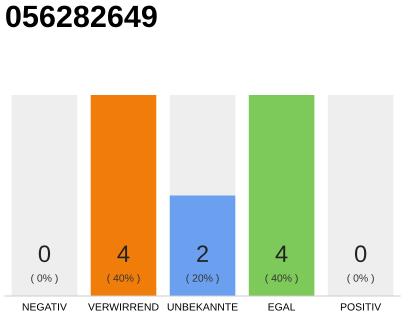 This screenshot has height=320, width=410. What do you see at coordinates (361, 307) in the screenshot?
I see `x-tick-label: POSITIV` at bounding box center [361, 307].